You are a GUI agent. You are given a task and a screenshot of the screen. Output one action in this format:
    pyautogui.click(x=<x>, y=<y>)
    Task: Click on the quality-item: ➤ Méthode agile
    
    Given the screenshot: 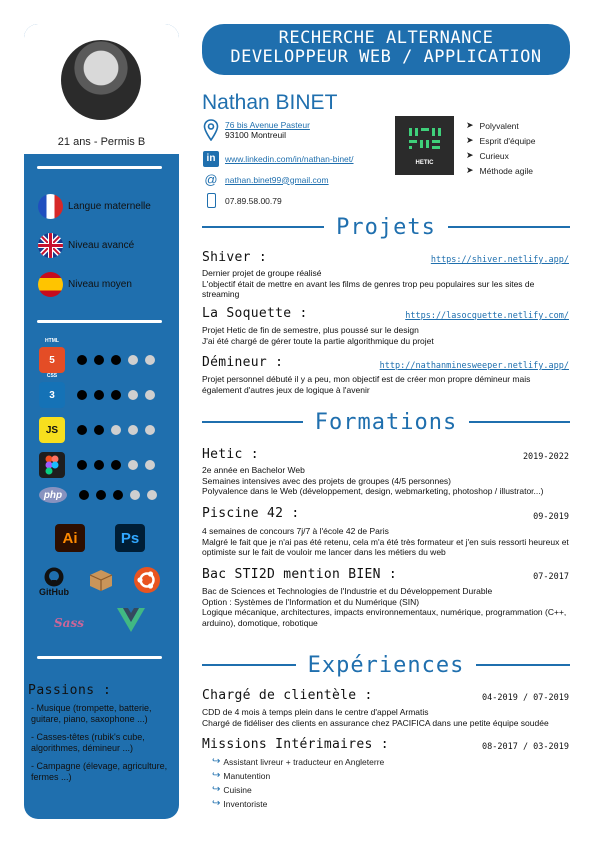 What is the action you would take?
    pyautogui.click(x=499, y=170)
    